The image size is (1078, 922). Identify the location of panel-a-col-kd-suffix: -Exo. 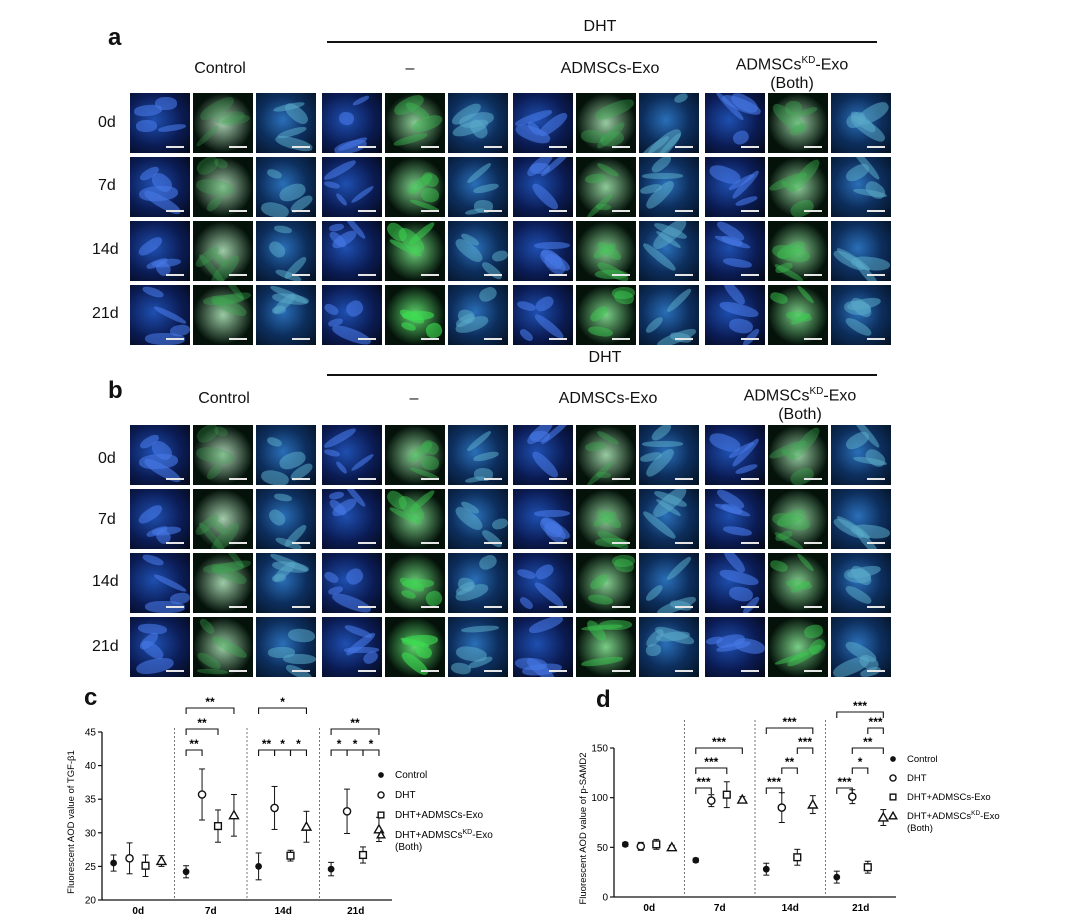
(832, 65).